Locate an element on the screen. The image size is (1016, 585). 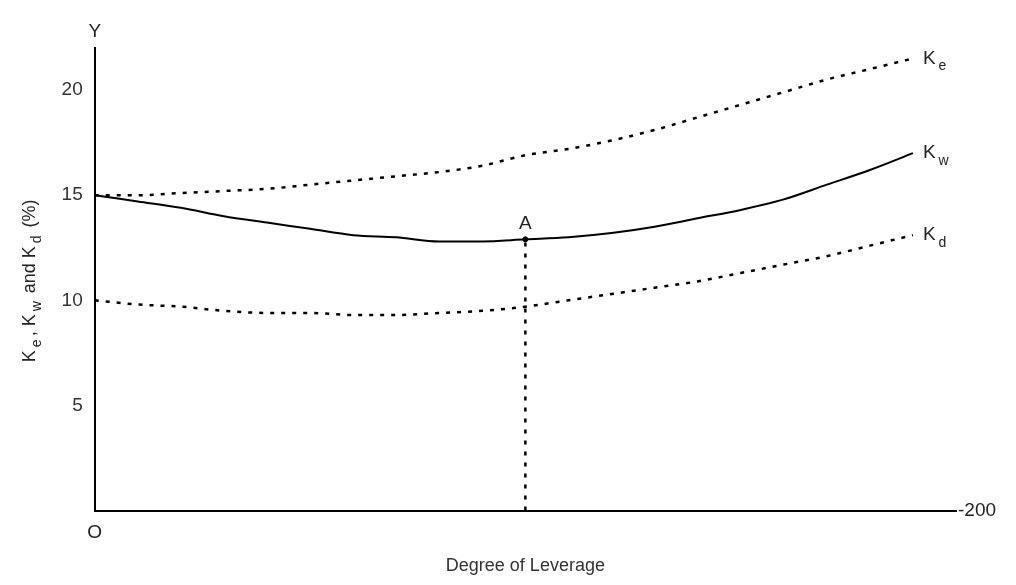
y-tick-label: 20 is located at coordinates (72, 89).